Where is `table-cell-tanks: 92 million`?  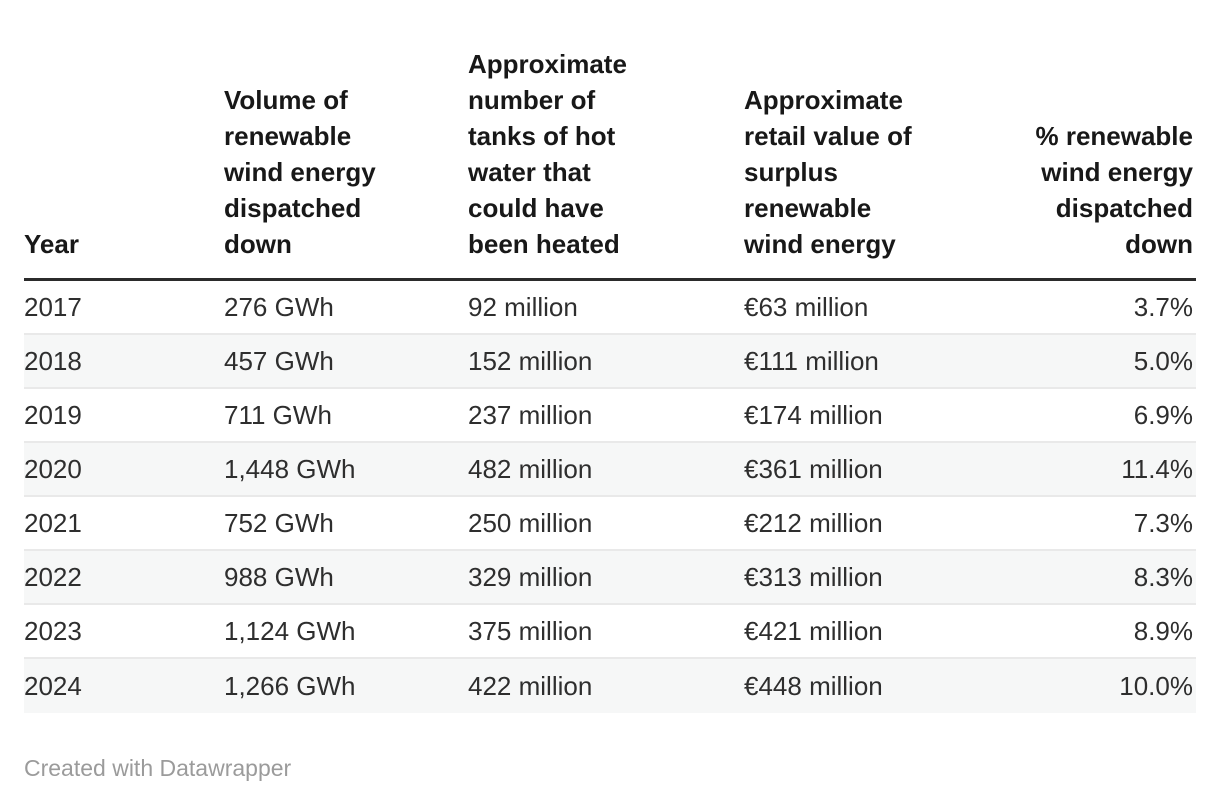 table-cell-tanks: 92 million is located at coordinates (606, 307).